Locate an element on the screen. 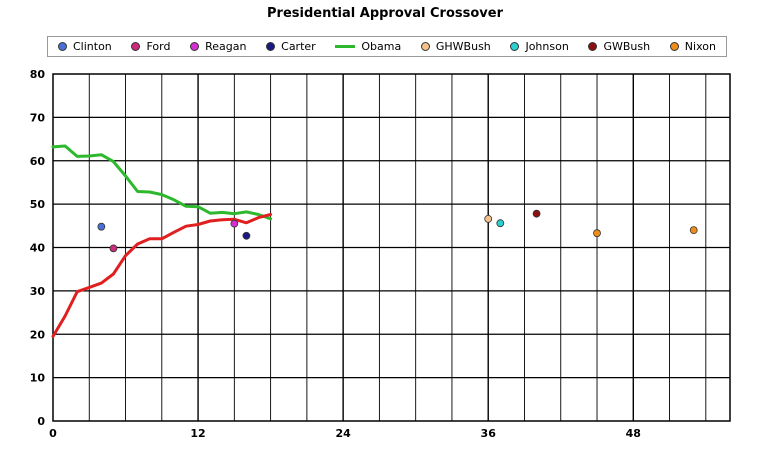  legend-label: Ford is located at coordinates (158, 46).